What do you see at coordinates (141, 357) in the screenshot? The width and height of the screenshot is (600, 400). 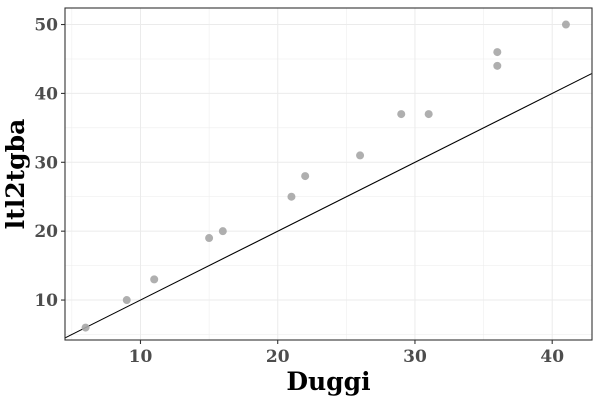 I see `x-tick-label: 10` at bounding box center [141, 357].